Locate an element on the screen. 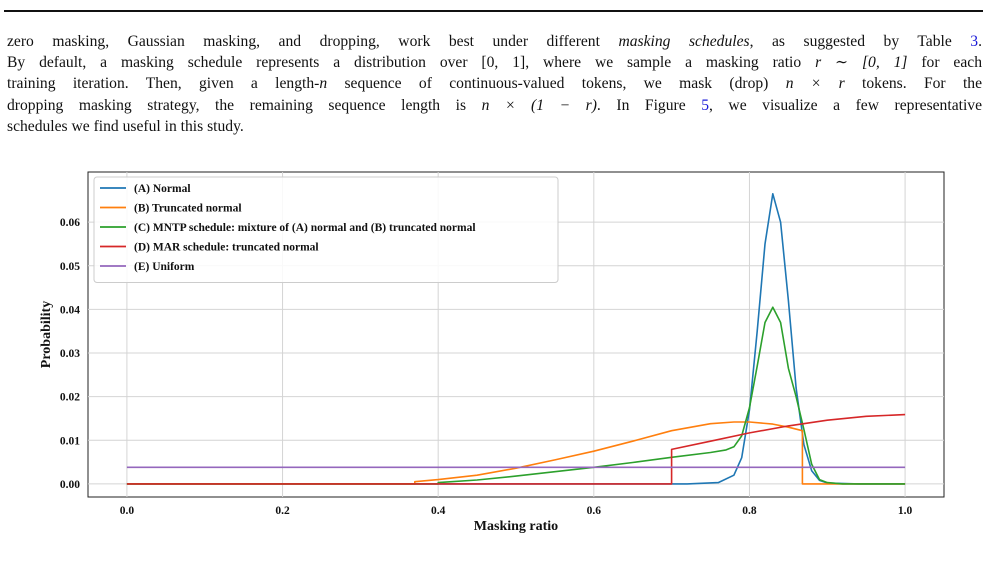 The image size is (987, 568). x-tick-label: 0.0 is located at coordinates (127, 511).